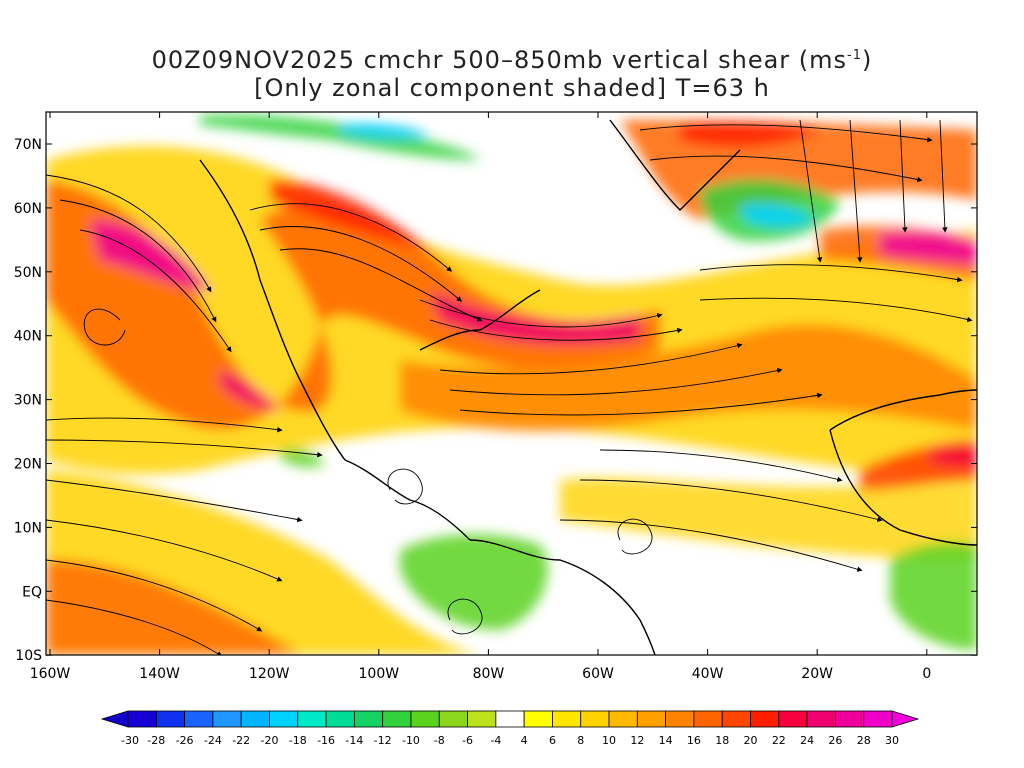  I want to click on lat-label: 20N, so click(28, 465).